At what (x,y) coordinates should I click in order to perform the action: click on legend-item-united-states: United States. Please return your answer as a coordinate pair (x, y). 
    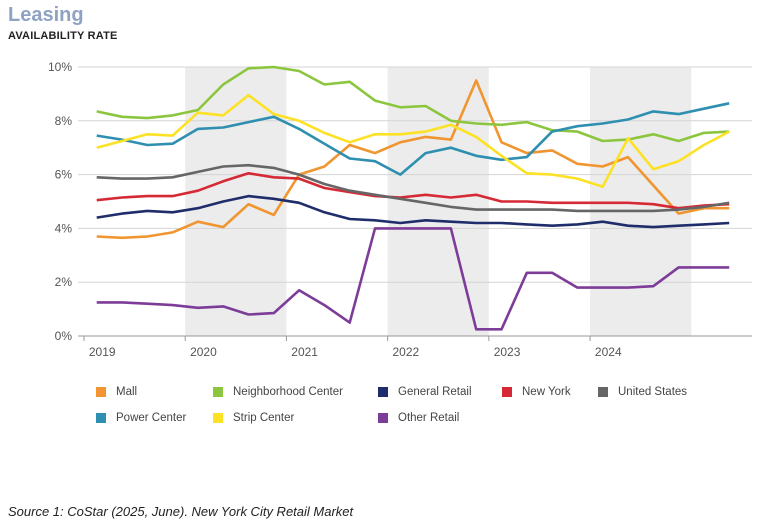
    Looking at the image, I should click on (642, 392).